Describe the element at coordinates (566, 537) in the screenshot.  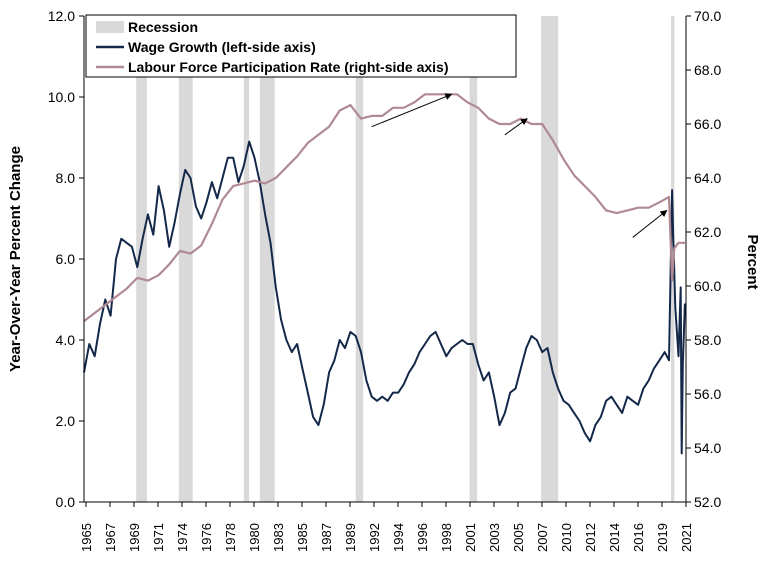
I see `x-tick-label: 2010` at that location.